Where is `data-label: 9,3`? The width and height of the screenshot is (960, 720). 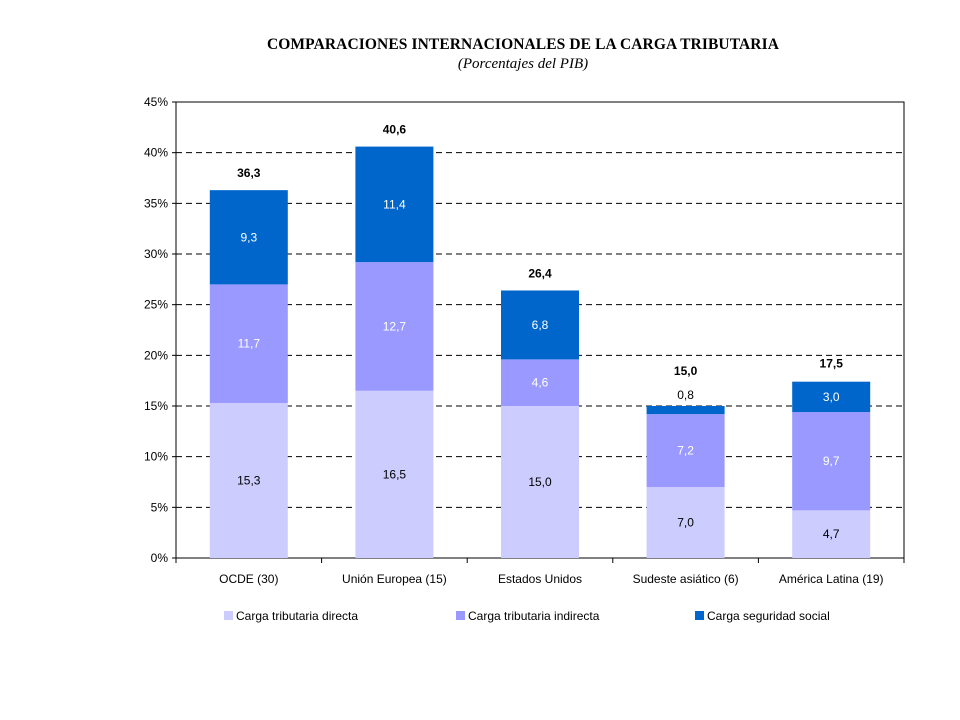
data-label: 9,3 is located at coordinates (248, 237).